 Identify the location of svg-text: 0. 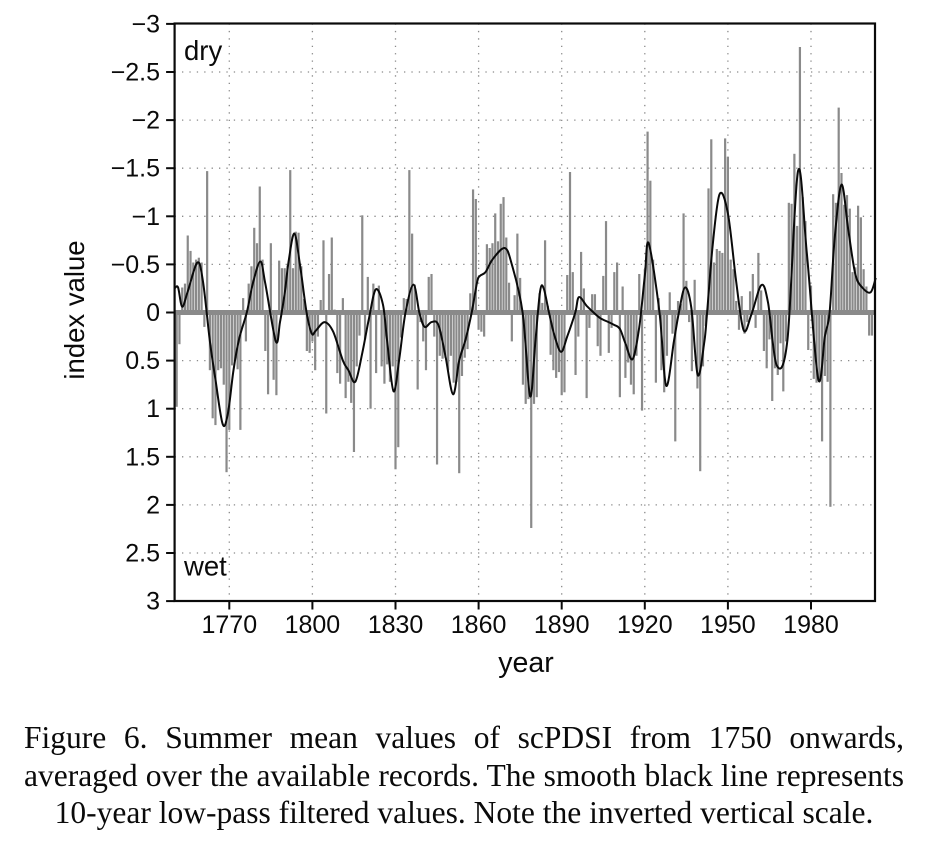
(153, 313).